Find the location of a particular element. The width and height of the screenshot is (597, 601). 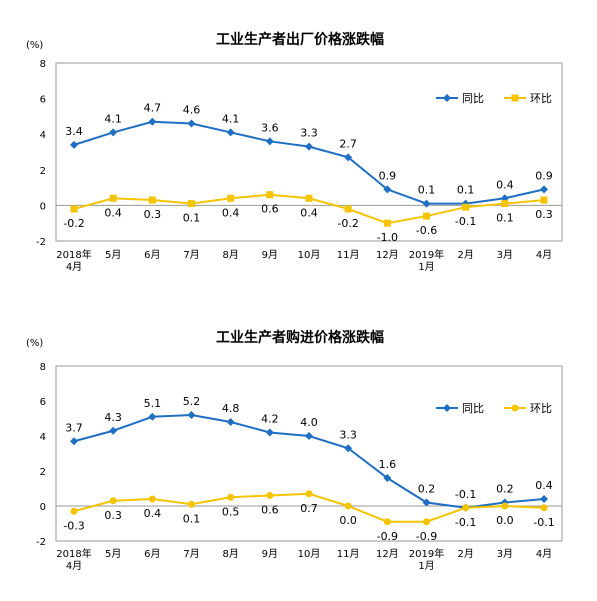

data-label: 0.5 is located at coordinates (231, 511).